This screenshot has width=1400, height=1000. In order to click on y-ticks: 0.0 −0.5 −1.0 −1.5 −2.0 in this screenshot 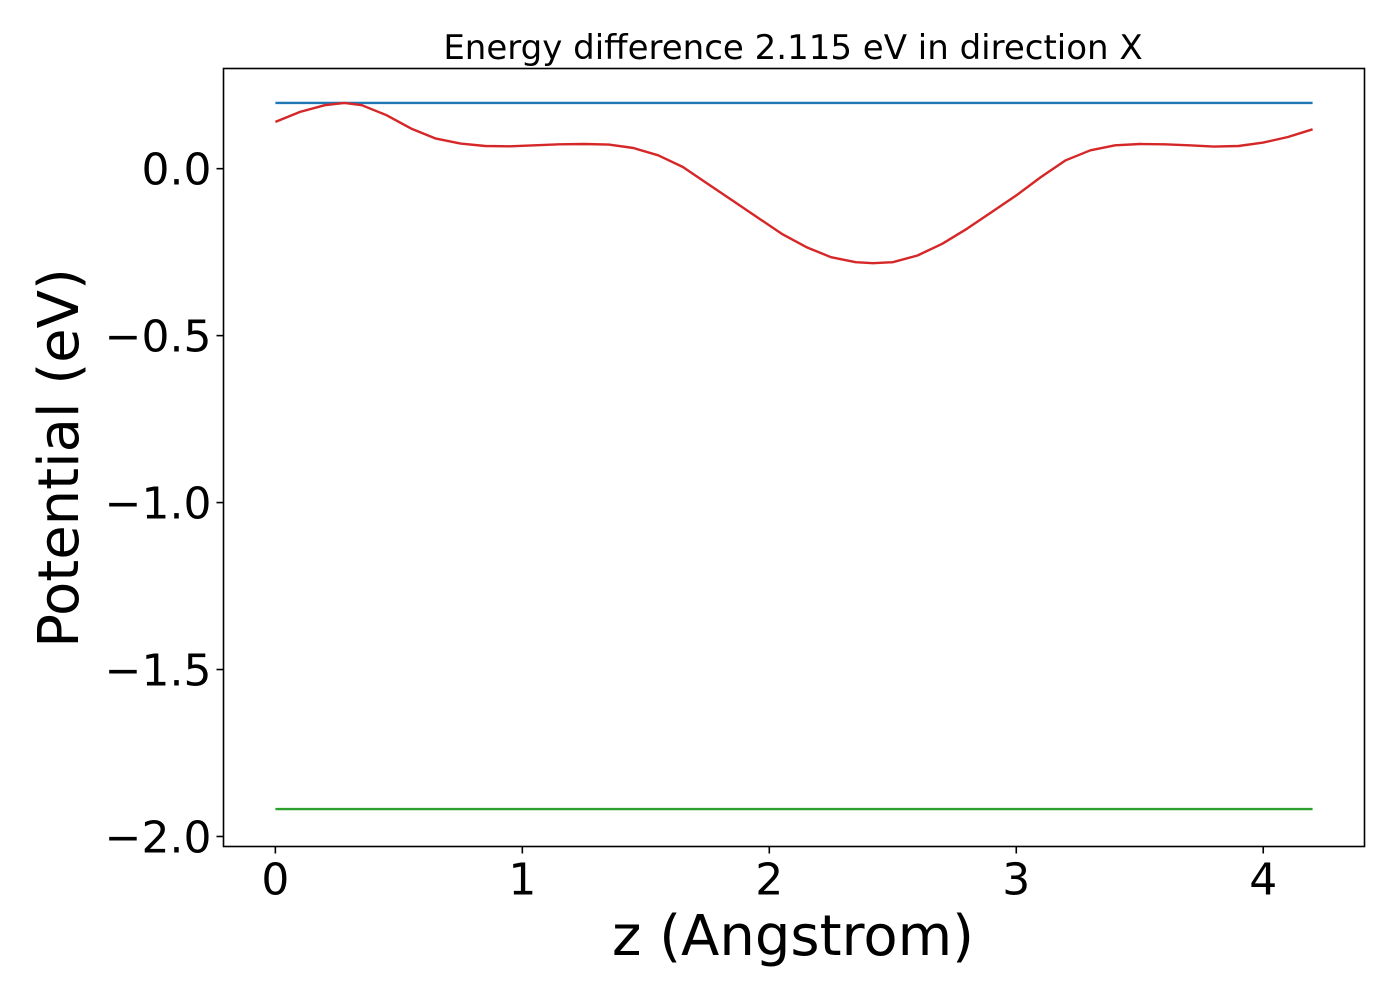, I will do `click(164, 504)`.